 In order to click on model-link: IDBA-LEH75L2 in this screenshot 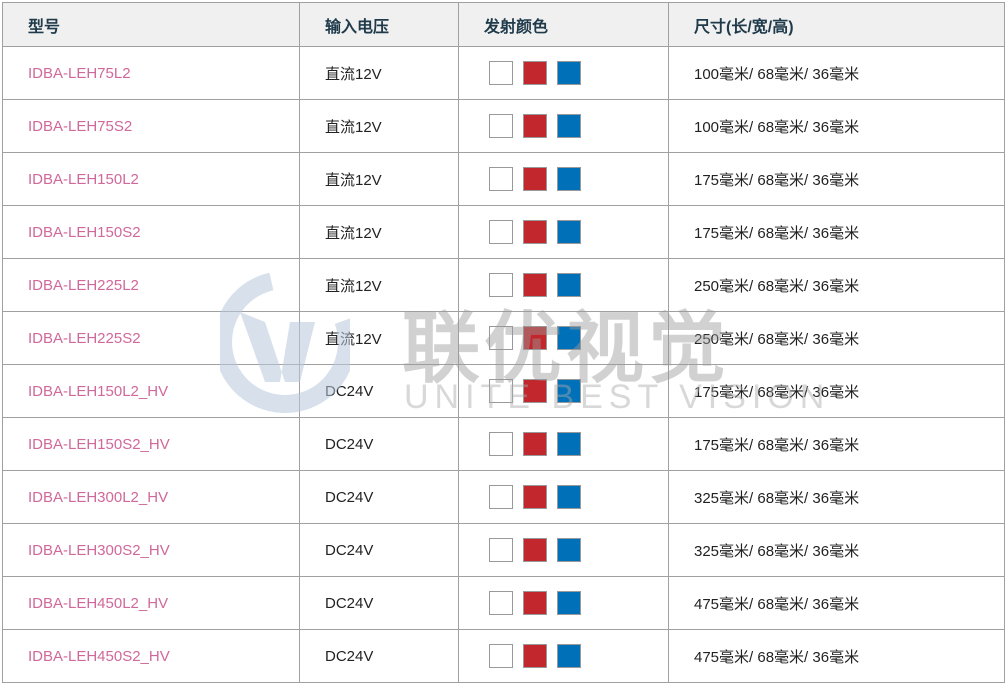, I will do `click(151, 73)`.